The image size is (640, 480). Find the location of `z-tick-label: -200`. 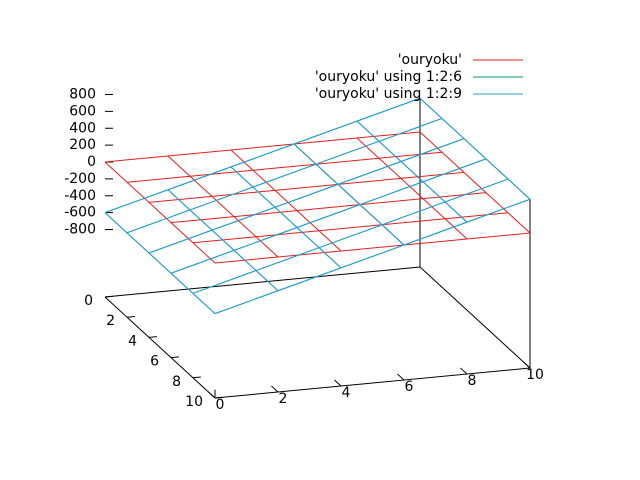

z-tick-label: -200 is located at coordinates (80, 179).